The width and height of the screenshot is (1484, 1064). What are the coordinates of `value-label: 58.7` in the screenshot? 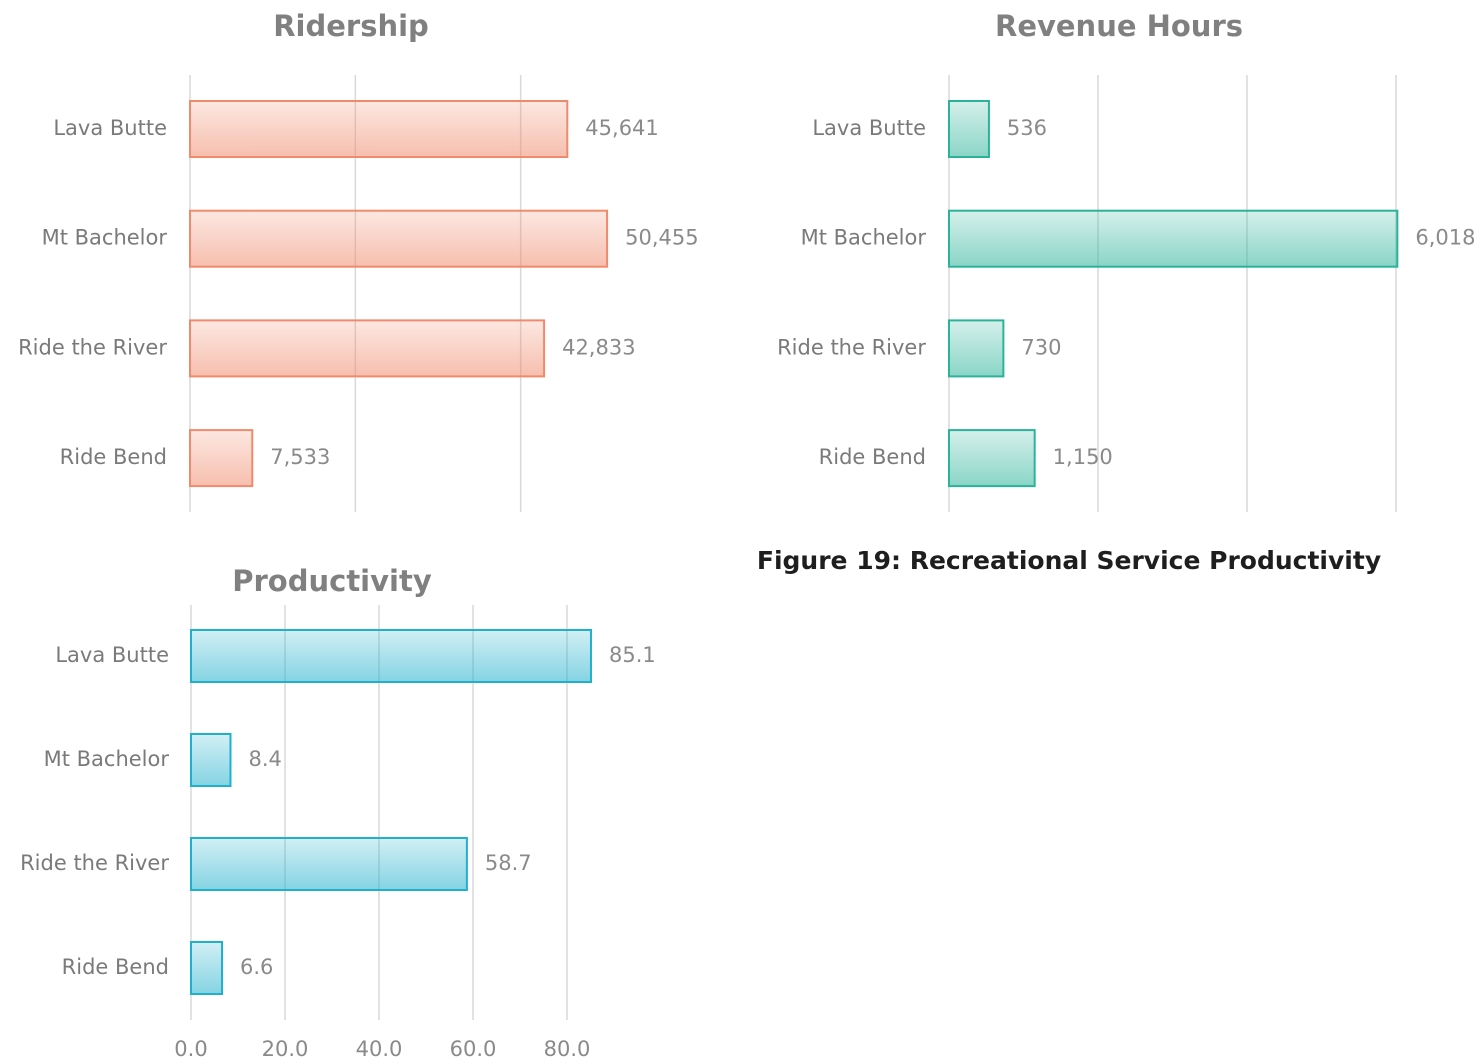 It's located at (508, 863).